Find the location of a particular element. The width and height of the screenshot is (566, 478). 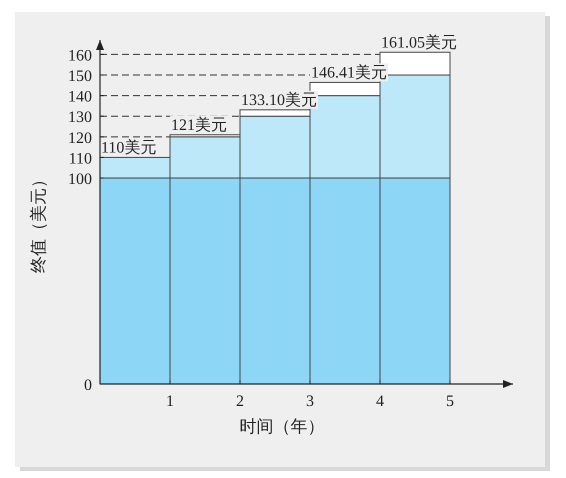

x-tick-label: 3 is located at coordinates (310, 401).